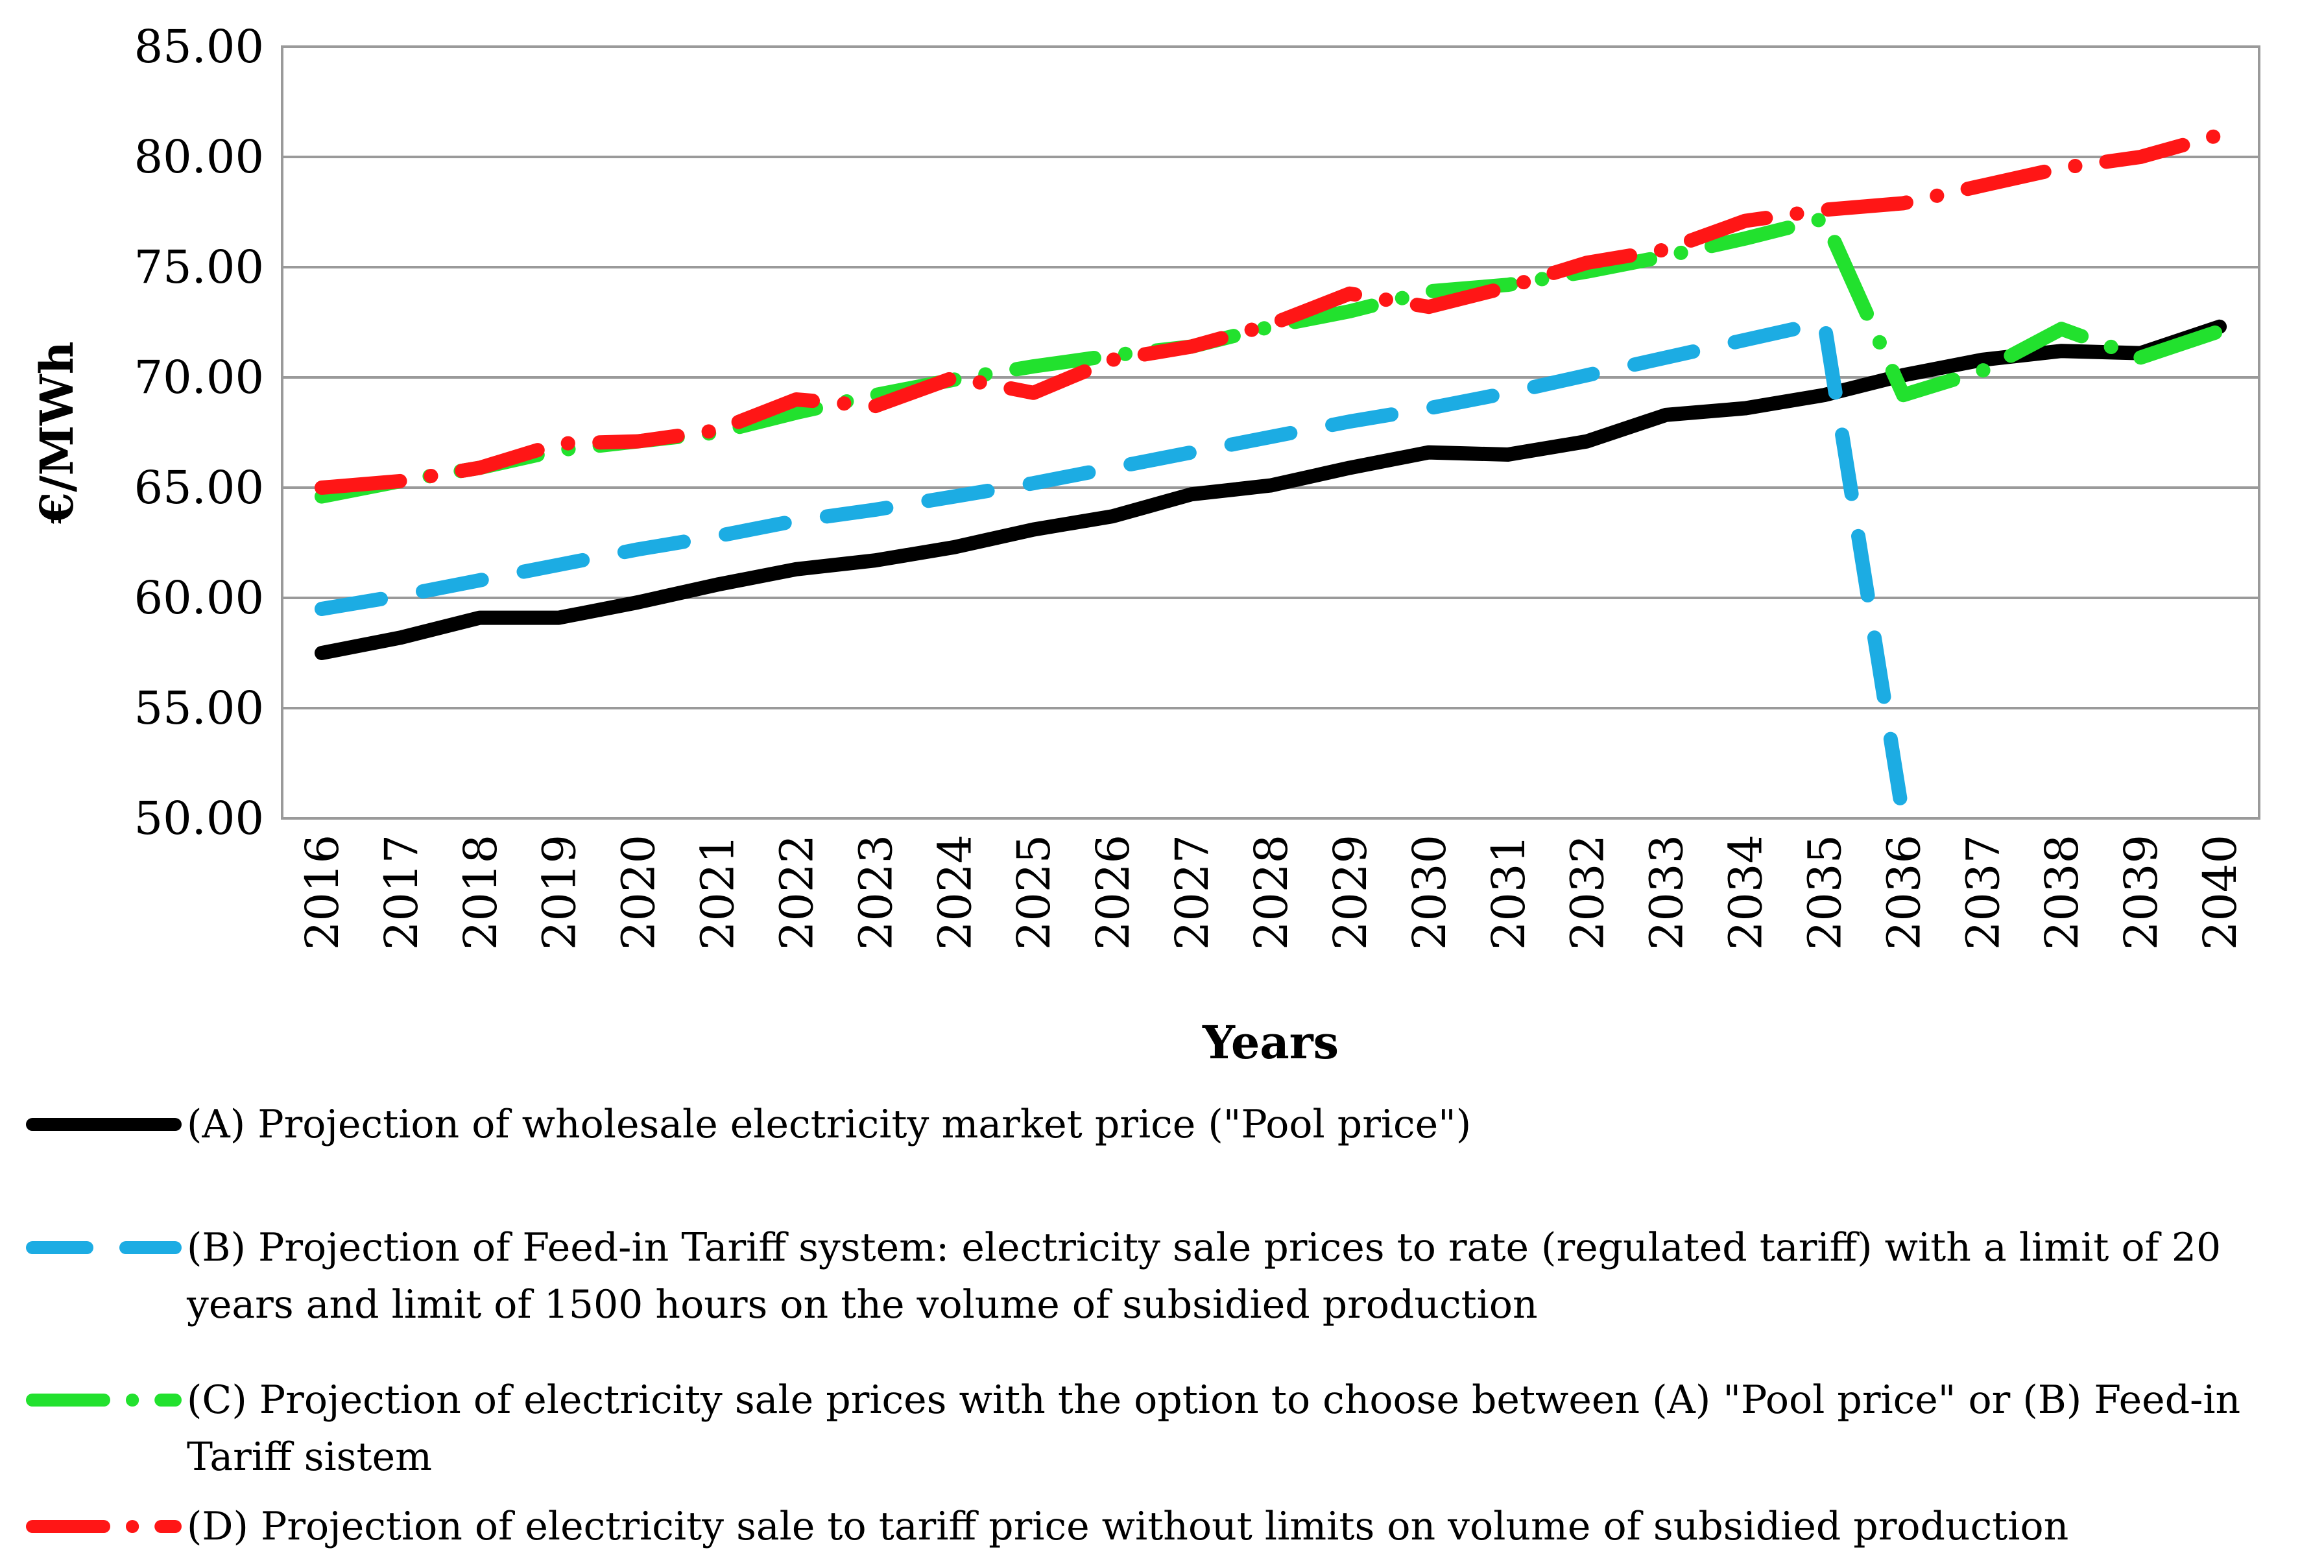 Image resolution: width=2324 pixels, height=1568 pixels. Describe the element at coordinates (199, 818) in the screenshot. I see `y-tick-label: 50.00` at that location.